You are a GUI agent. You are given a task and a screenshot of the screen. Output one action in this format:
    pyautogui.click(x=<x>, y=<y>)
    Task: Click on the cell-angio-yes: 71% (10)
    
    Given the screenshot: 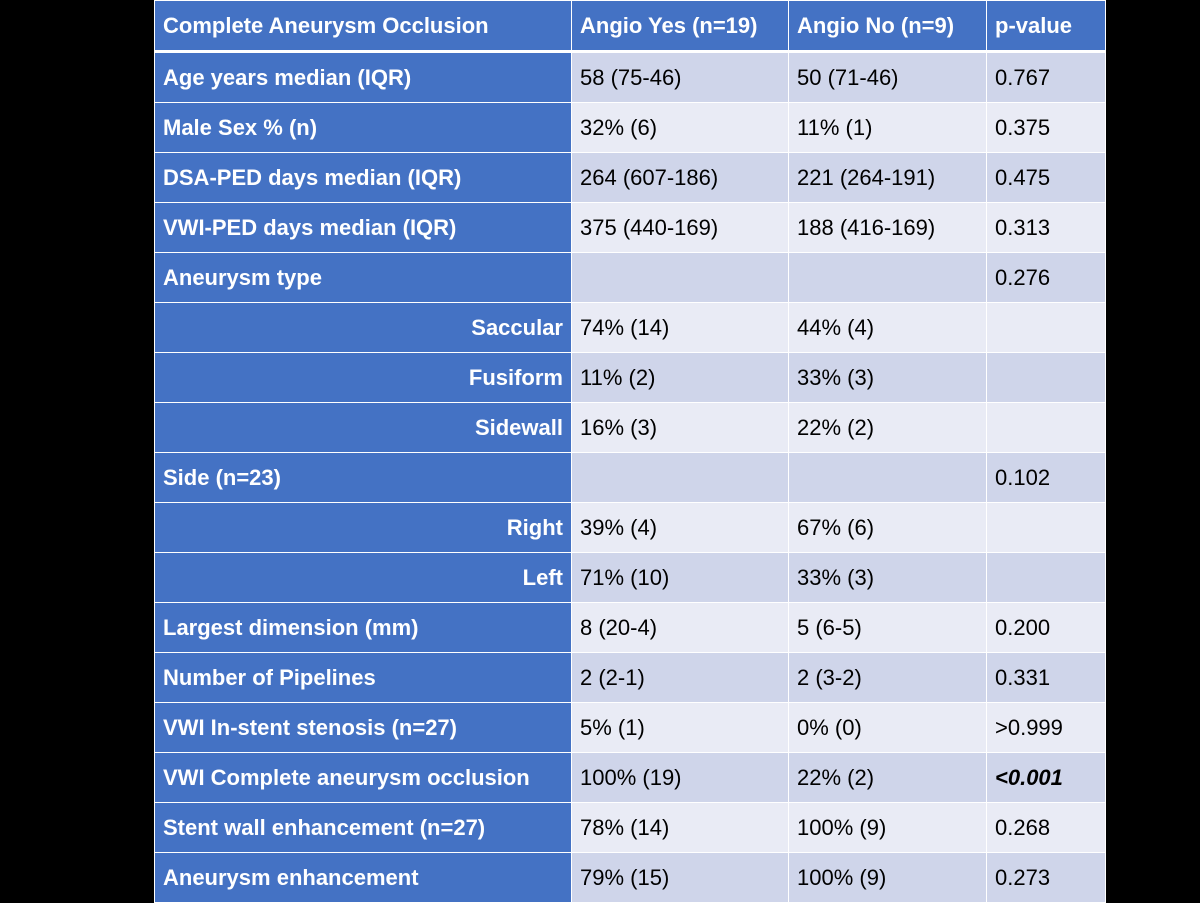 What is the action you would take?
    pyautogui.click(x=680, y=577)
    